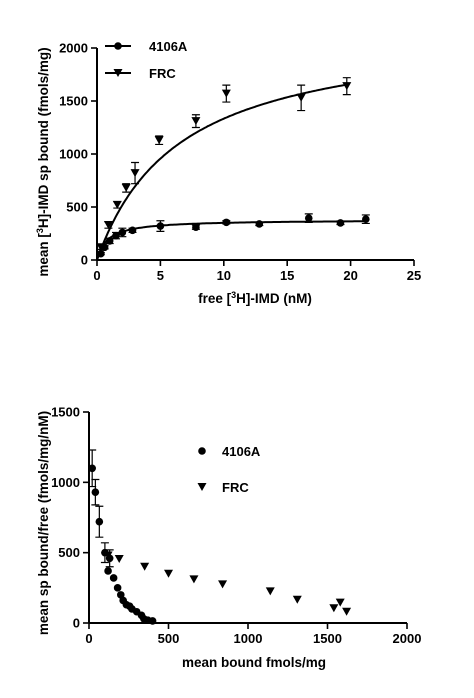 The image size is (474, 698). I want to click on legend-frc-label-bottom: FRC, so click(235, 487).